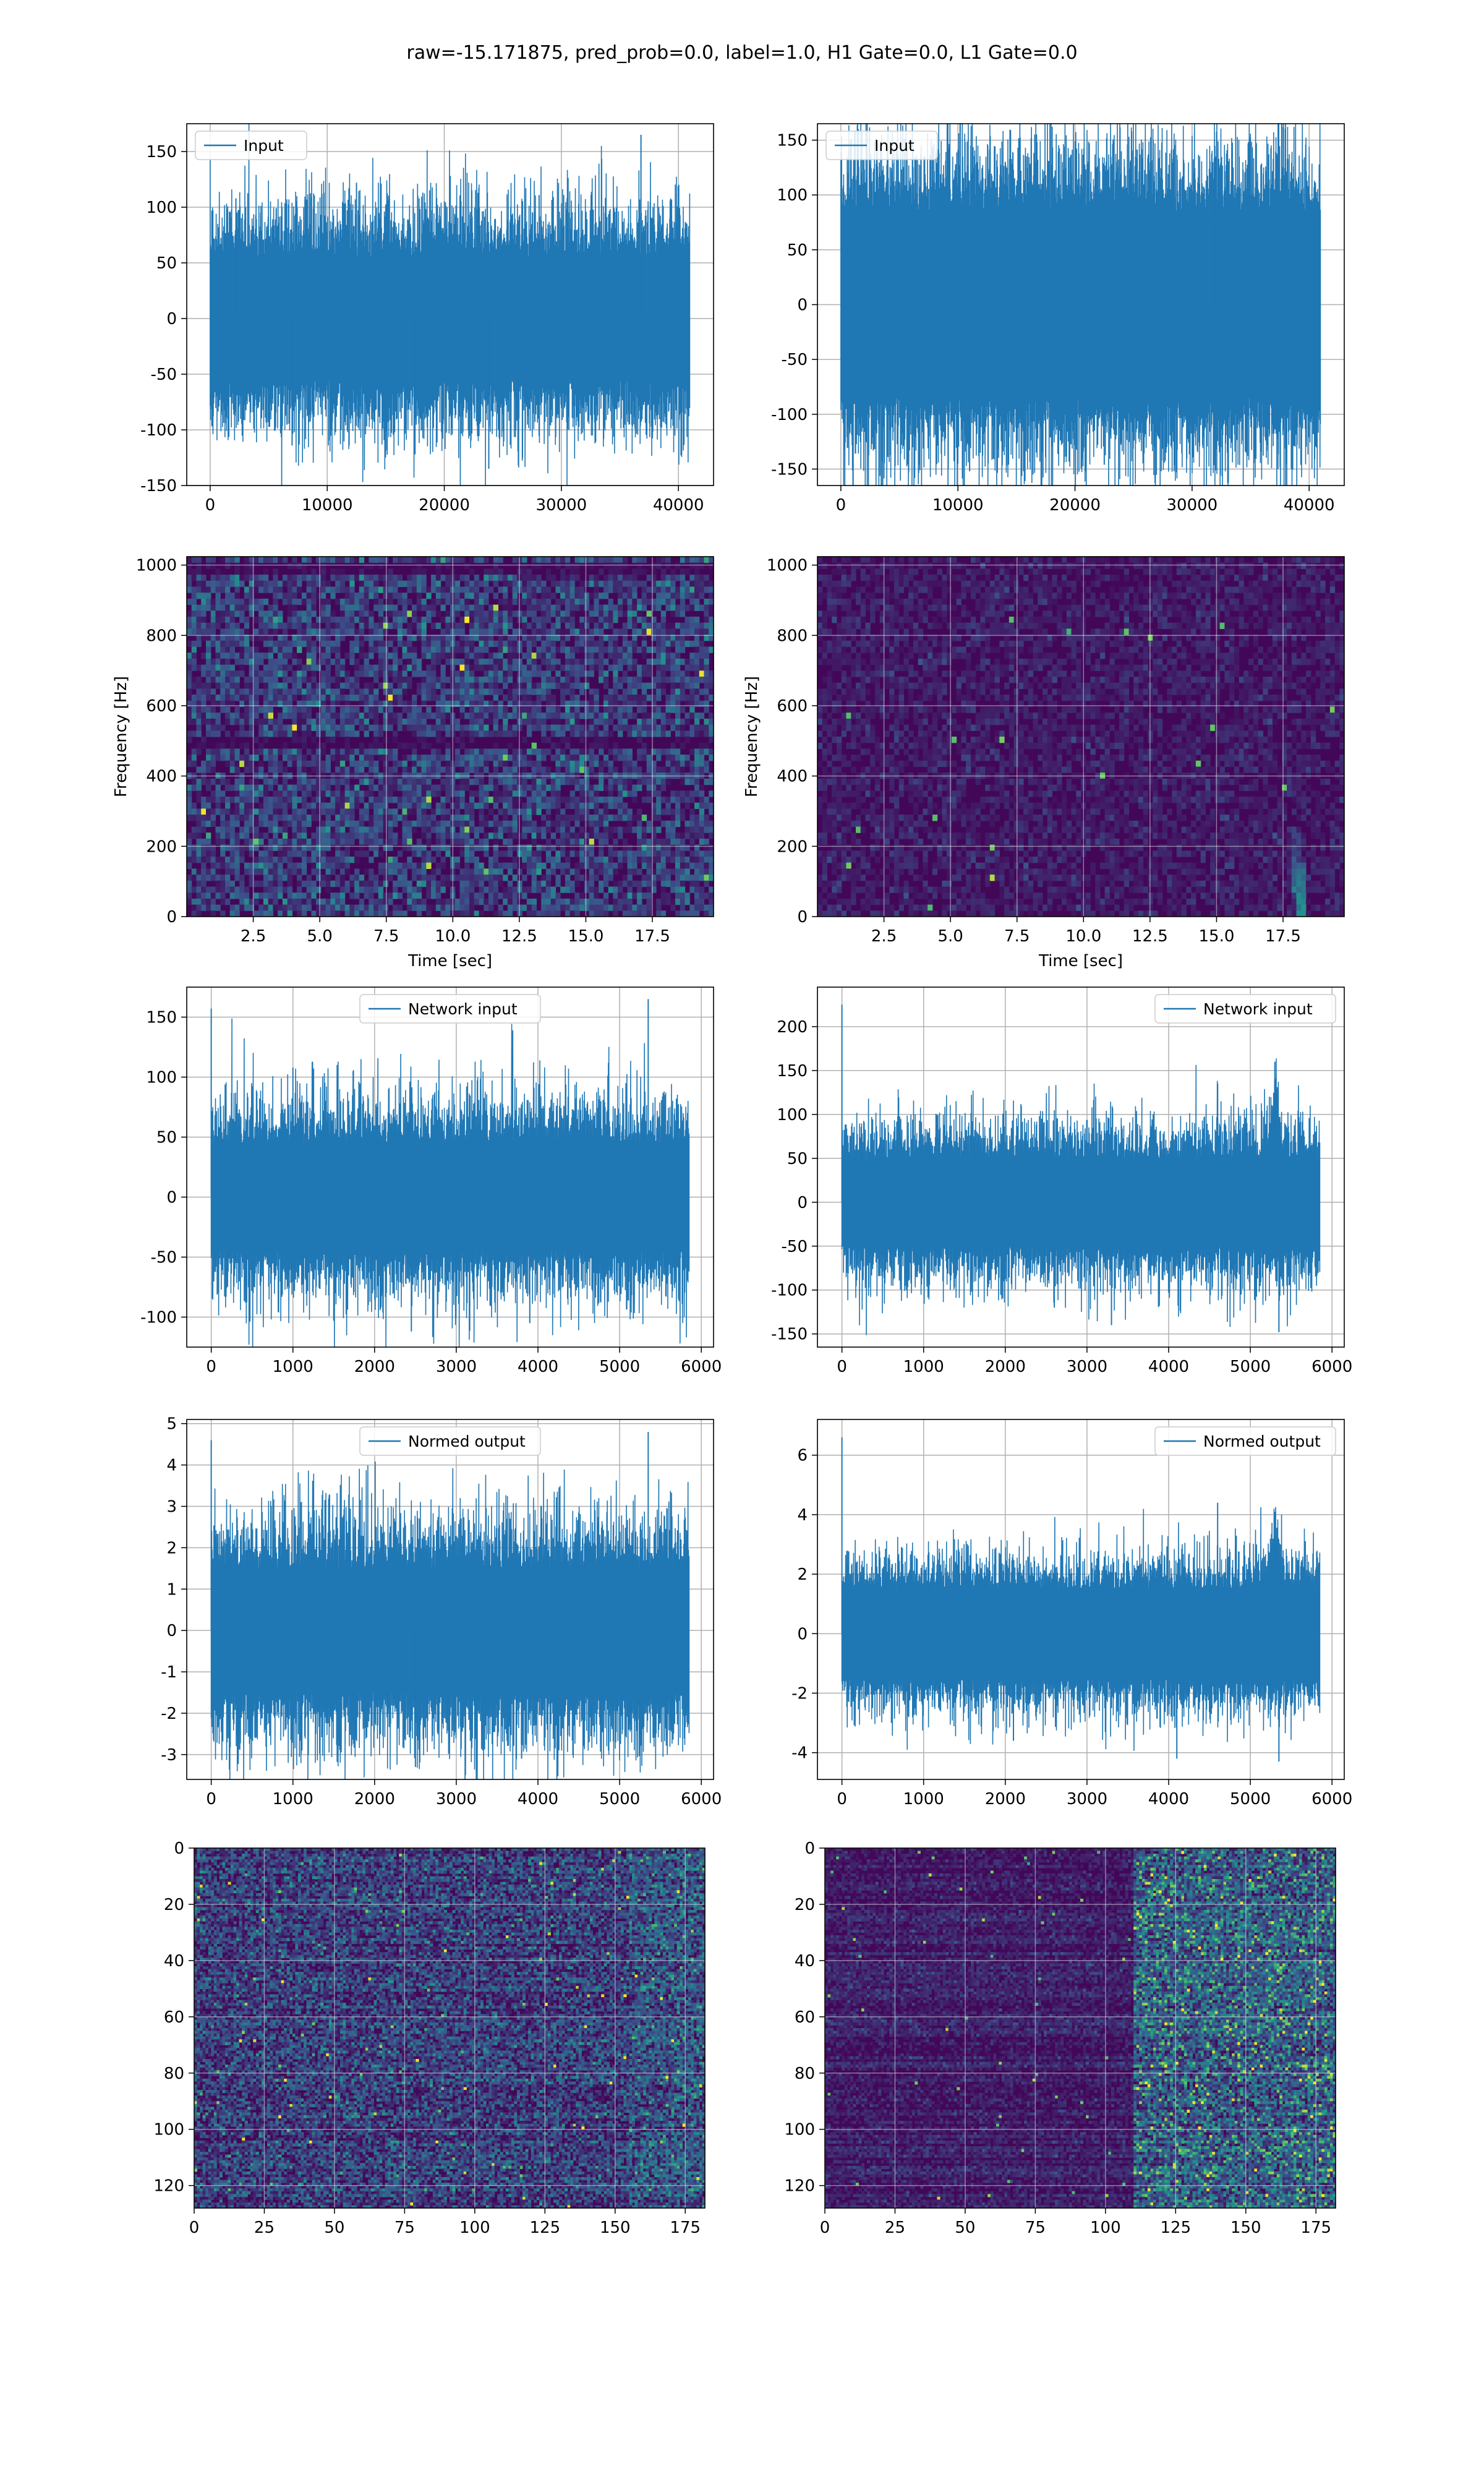 This screenshot has width=1484, height=2474. What do you see at coordinates (1262, 1441) in the screenshot?
I see `legend-label: Normed output` at bounding box center [1262, 1441].